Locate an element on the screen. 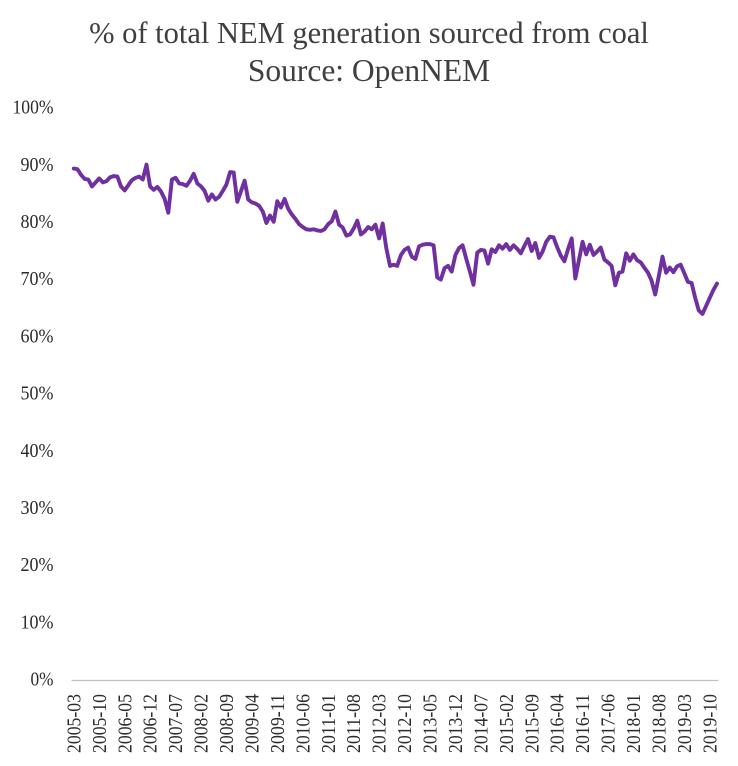  svg-text: 2019-03 is located at coordinates (685, 723).